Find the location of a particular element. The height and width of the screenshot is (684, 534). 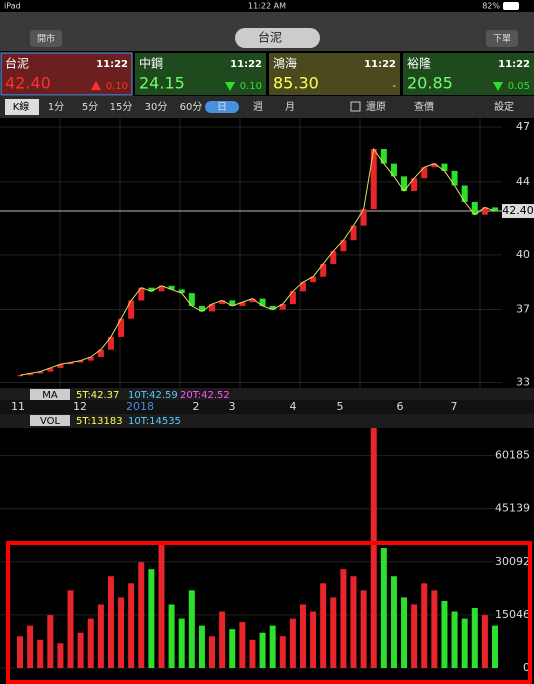

x-tick-label: 12 is located at coordinates (80, 406).